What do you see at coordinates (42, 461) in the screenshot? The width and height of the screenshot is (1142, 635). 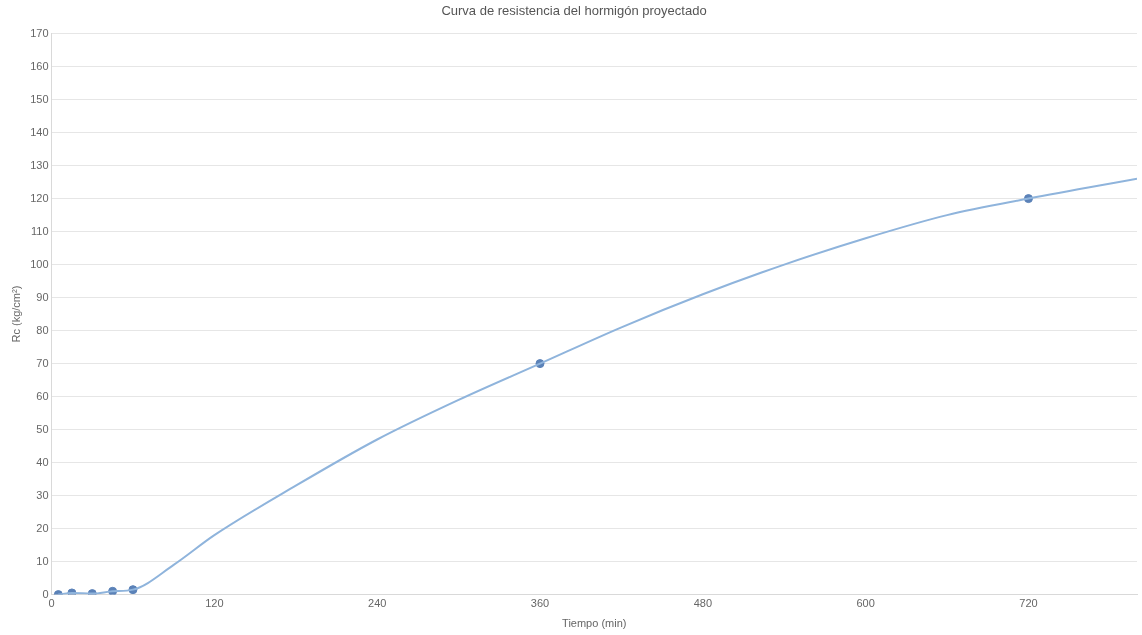 I see `y-tick-label: 40` at bounding box center [42, 461].